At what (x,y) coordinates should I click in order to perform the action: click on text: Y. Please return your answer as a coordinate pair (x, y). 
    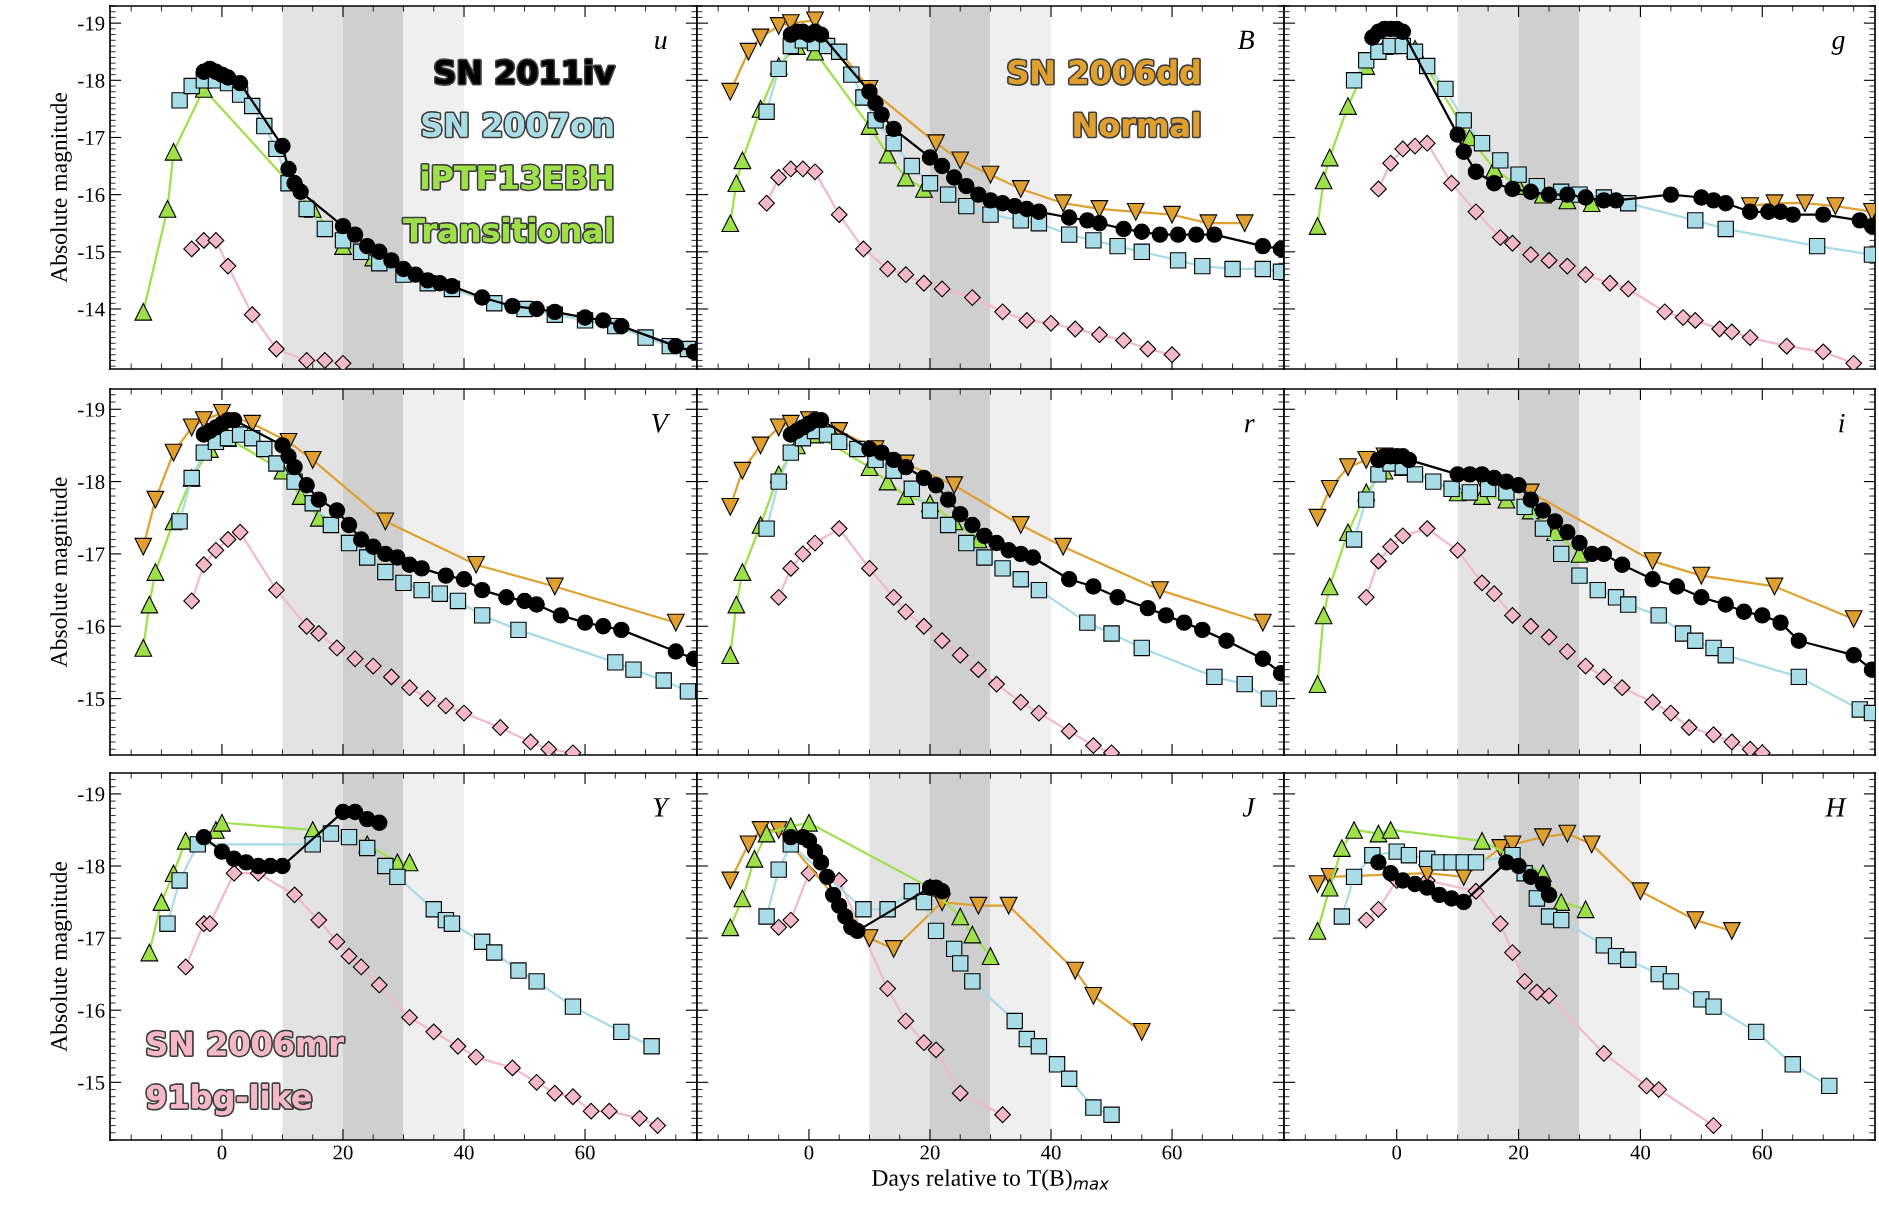
    Looking at the image, I should click on (662, 807).